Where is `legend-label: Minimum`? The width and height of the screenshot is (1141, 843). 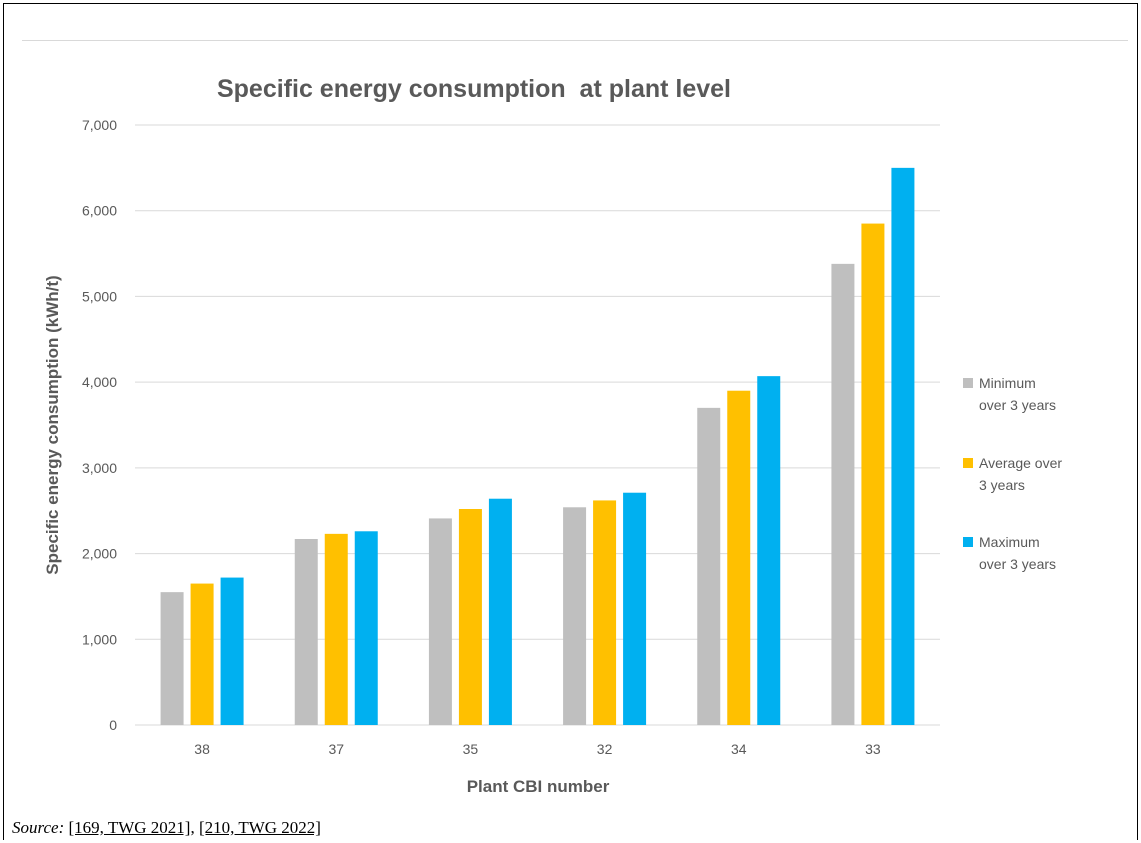
legend-label: Minimum is located at coordinates (1007, 383).